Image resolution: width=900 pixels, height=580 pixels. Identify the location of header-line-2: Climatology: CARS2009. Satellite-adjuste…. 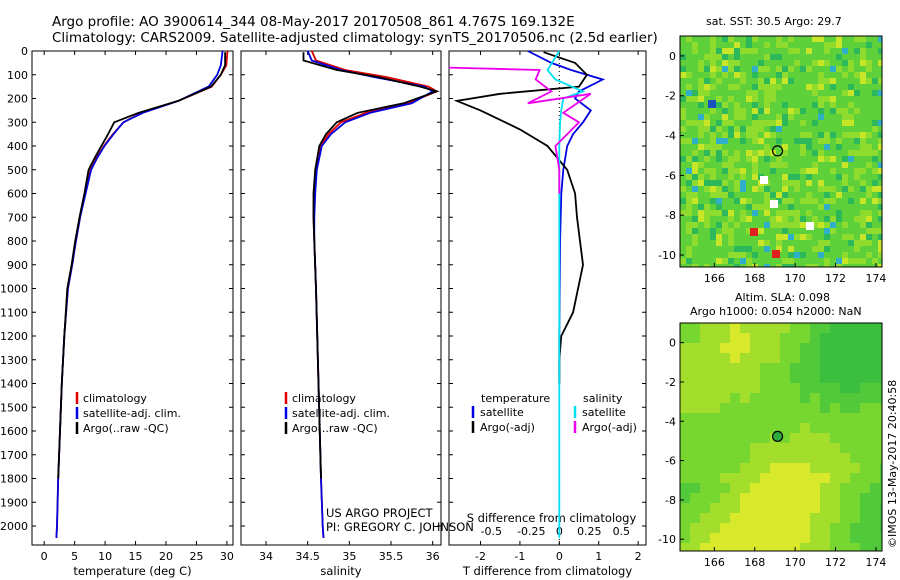
(355, 38).